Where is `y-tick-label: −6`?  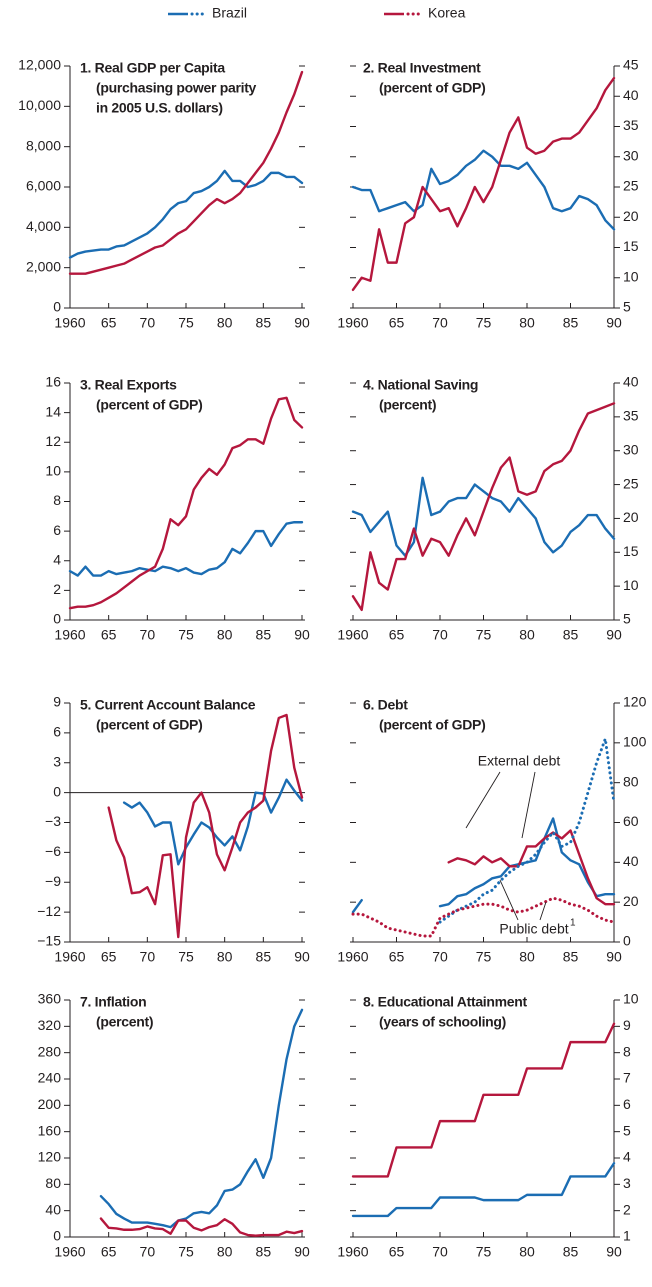
y-tick-label: −6 is located at coordinates (53, 851).